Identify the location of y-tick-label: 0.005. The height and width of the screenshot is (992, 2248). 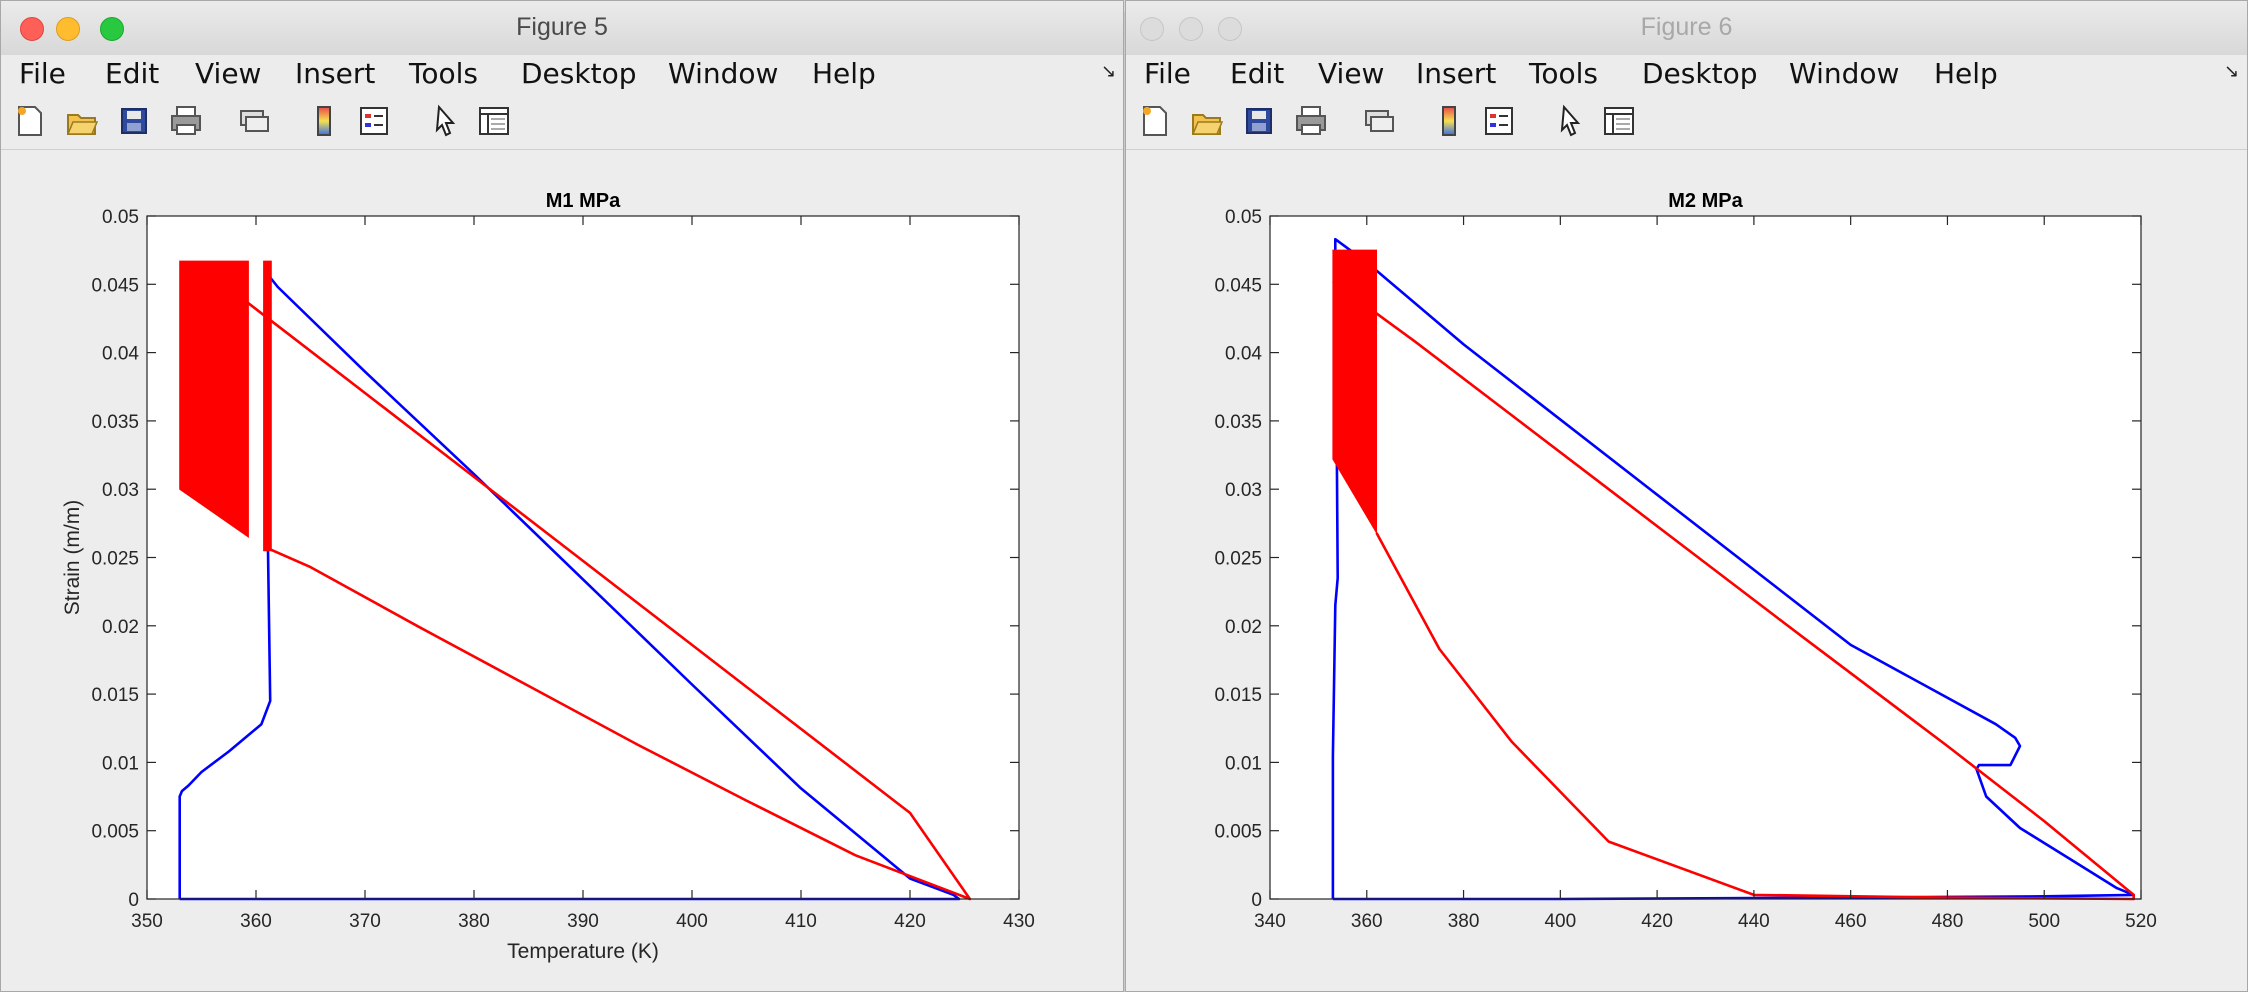
(1238, 832).